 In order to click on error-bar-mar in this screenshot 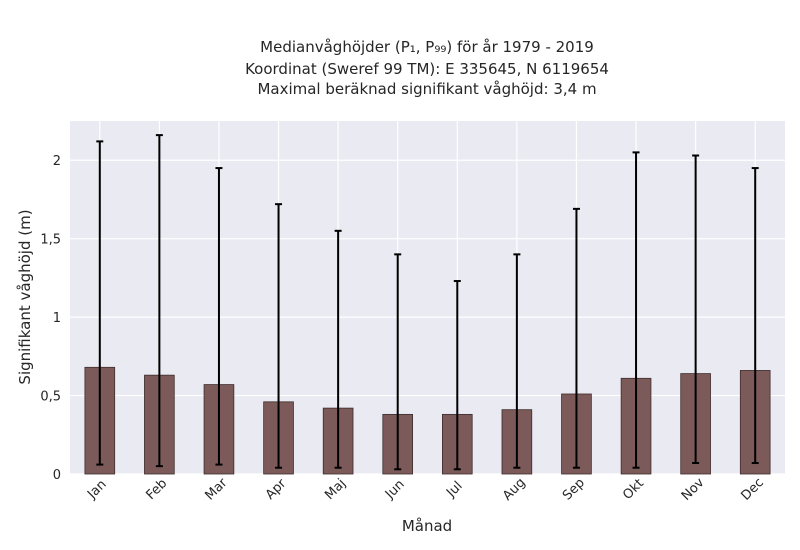, I will do `click(219, 316)`.